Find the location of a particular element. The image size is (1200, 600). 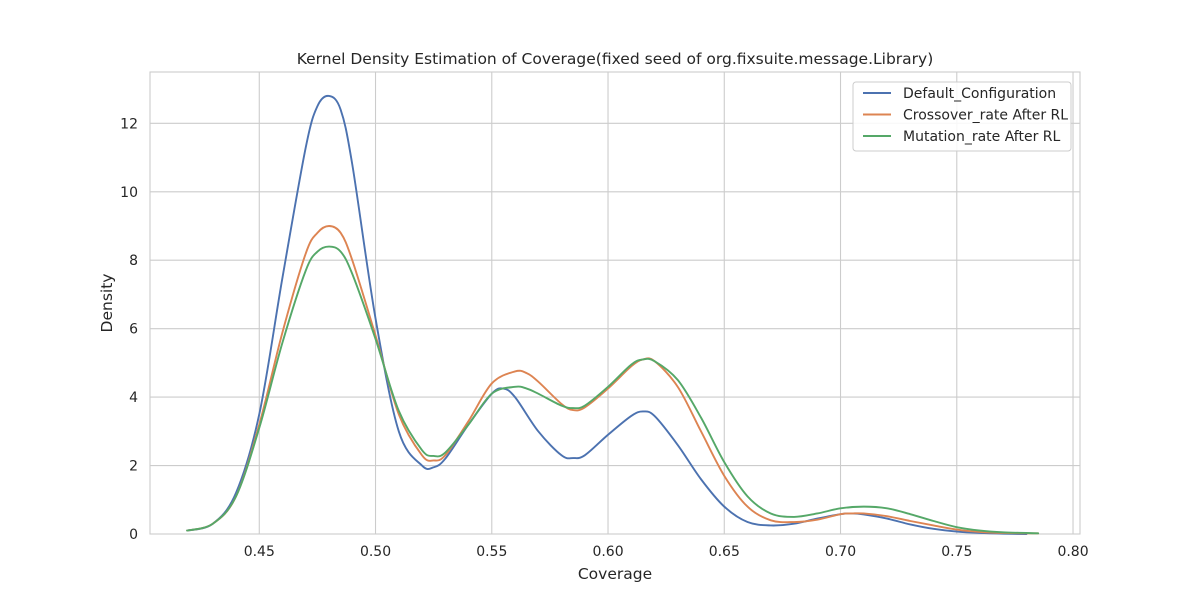

y-tick-labels: 0 2 4 6 8 10 12 is located at coordinates (129, 329).